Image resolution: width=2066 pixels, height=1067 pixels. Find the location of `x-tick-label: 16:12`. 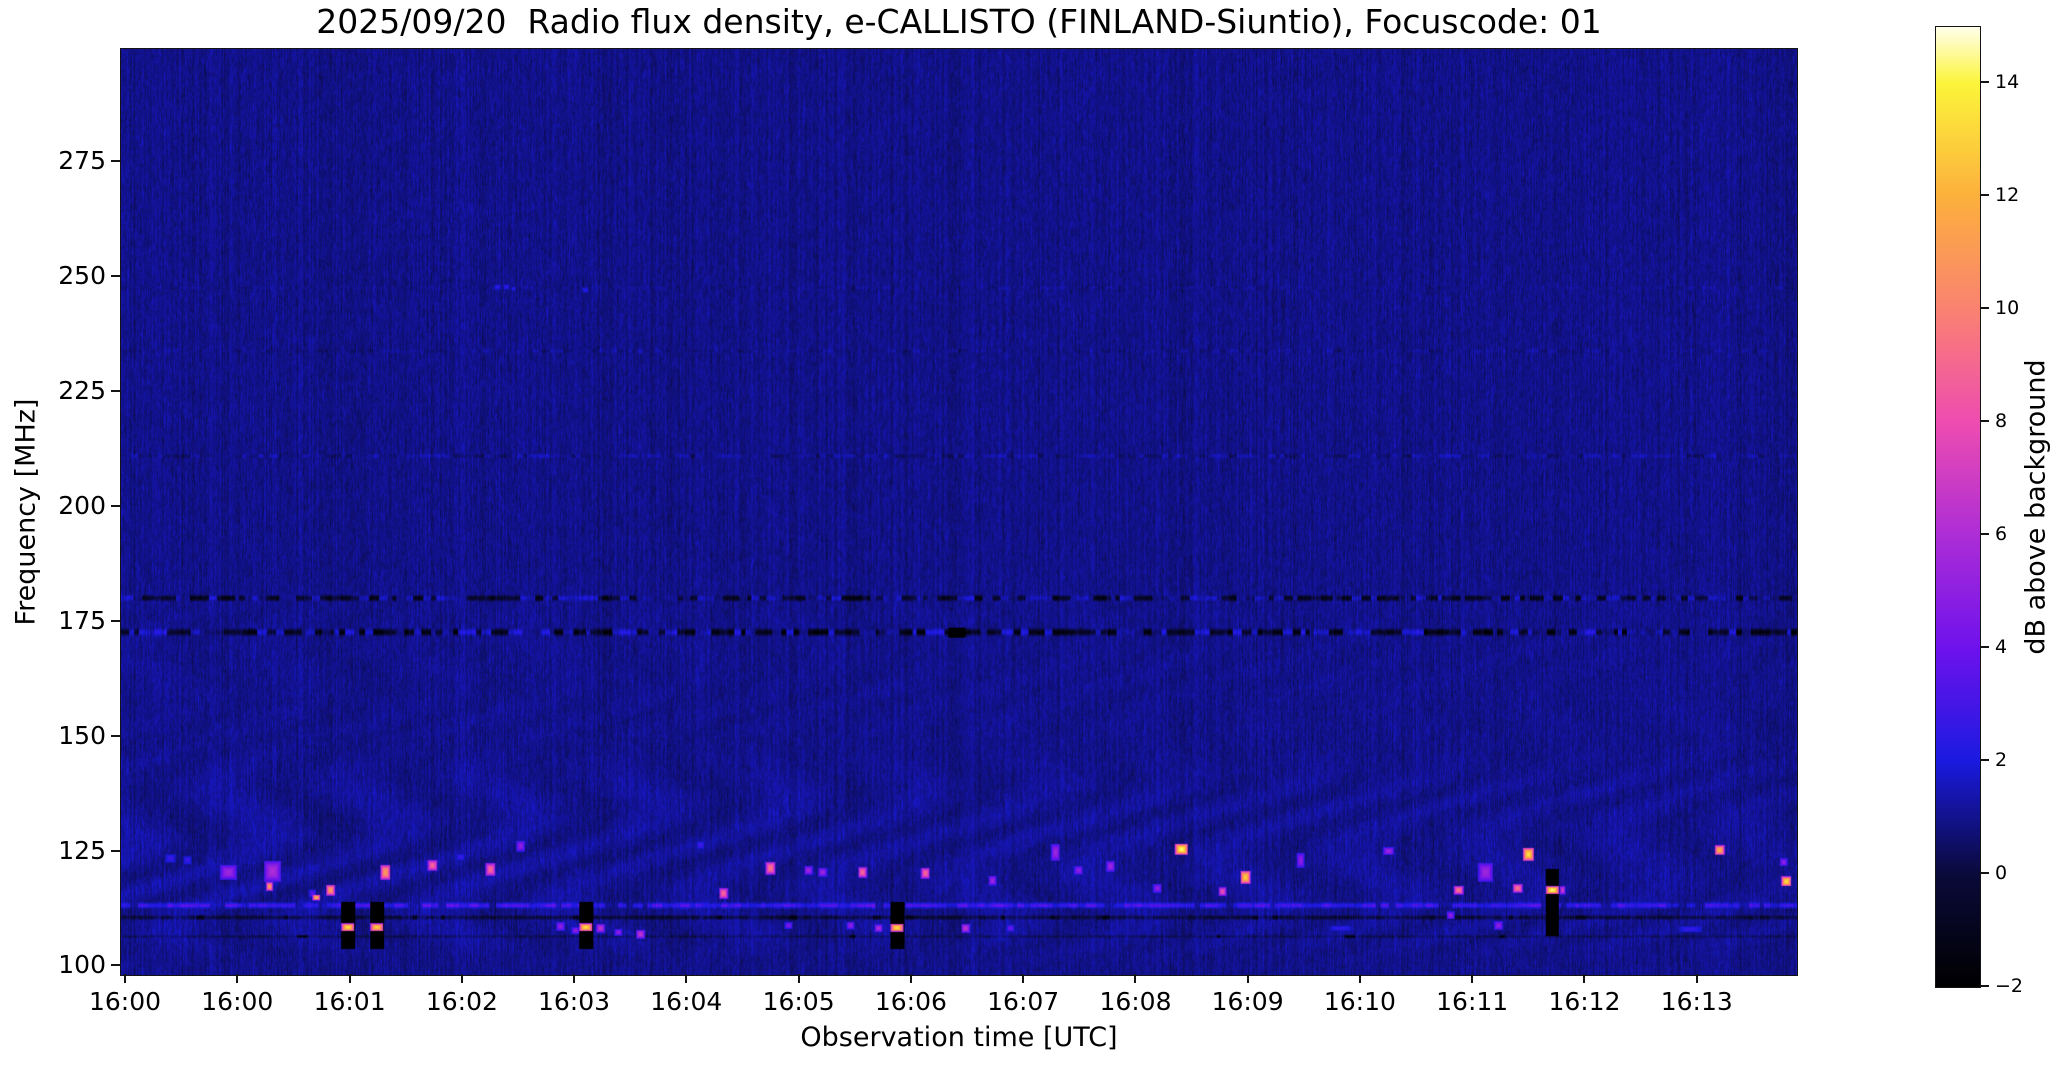

x-tick-label: 16:12 is located at coordinates (1584, 1001).